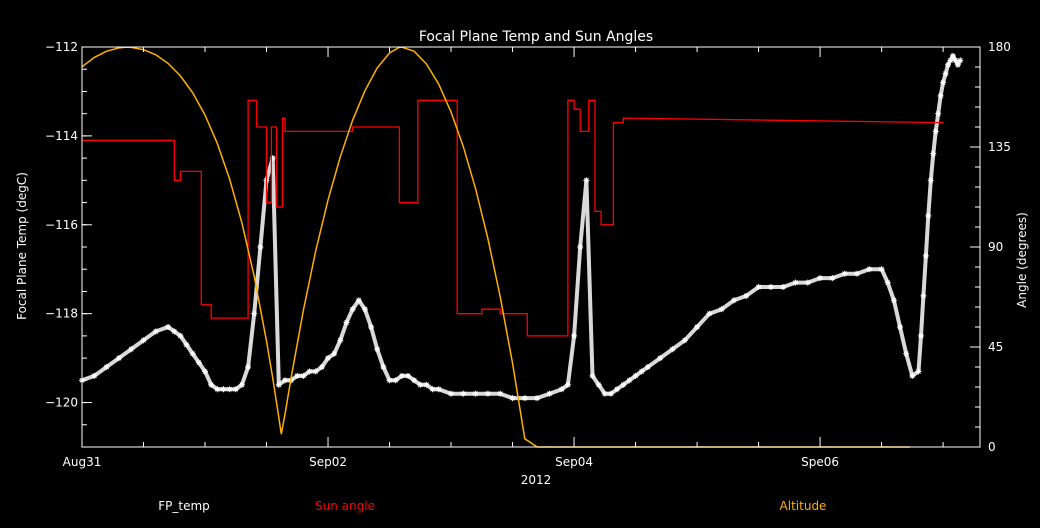 The width and height of the screenshot is (1040, 528). What do you see at coordinates (82, 462) in the screenshot?
I see `x-tick-label-0: Aug31` at bounding box center [82, 462].